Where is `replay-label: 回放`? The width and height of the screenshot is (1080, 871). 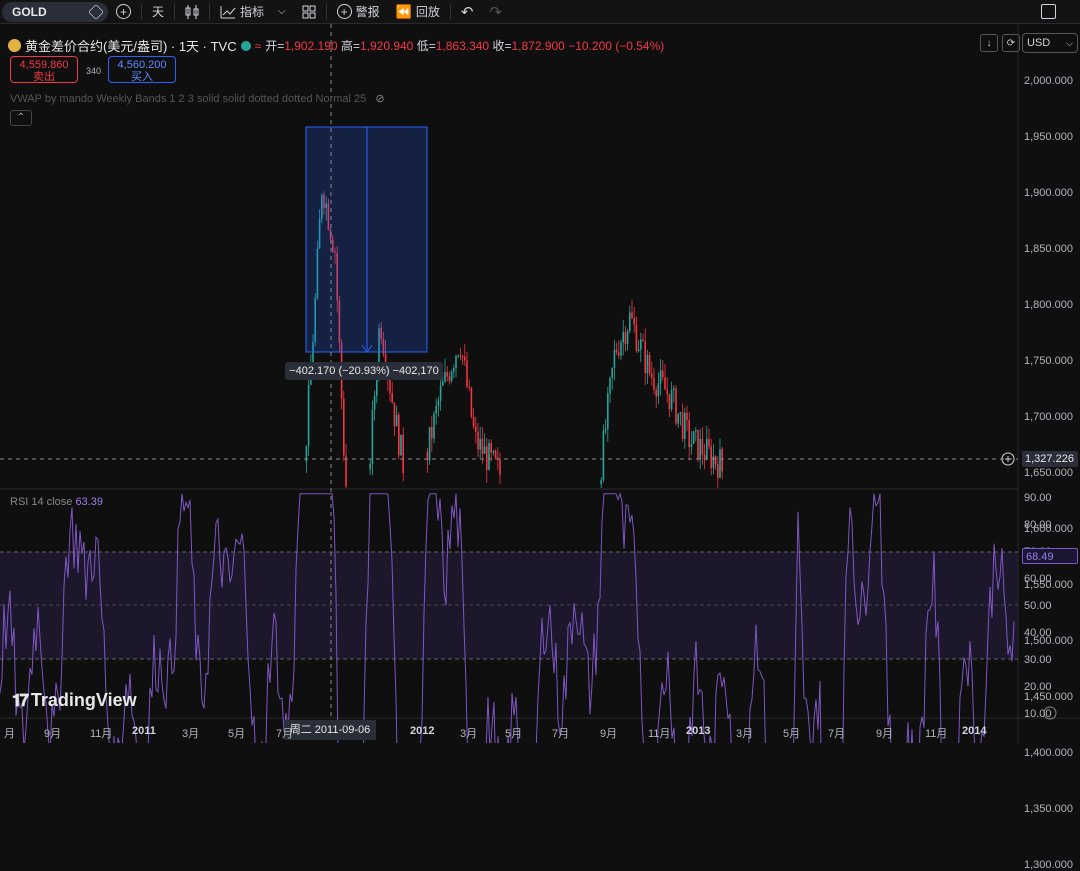
replay-label: 回放 is located at coordinates (427, 12).